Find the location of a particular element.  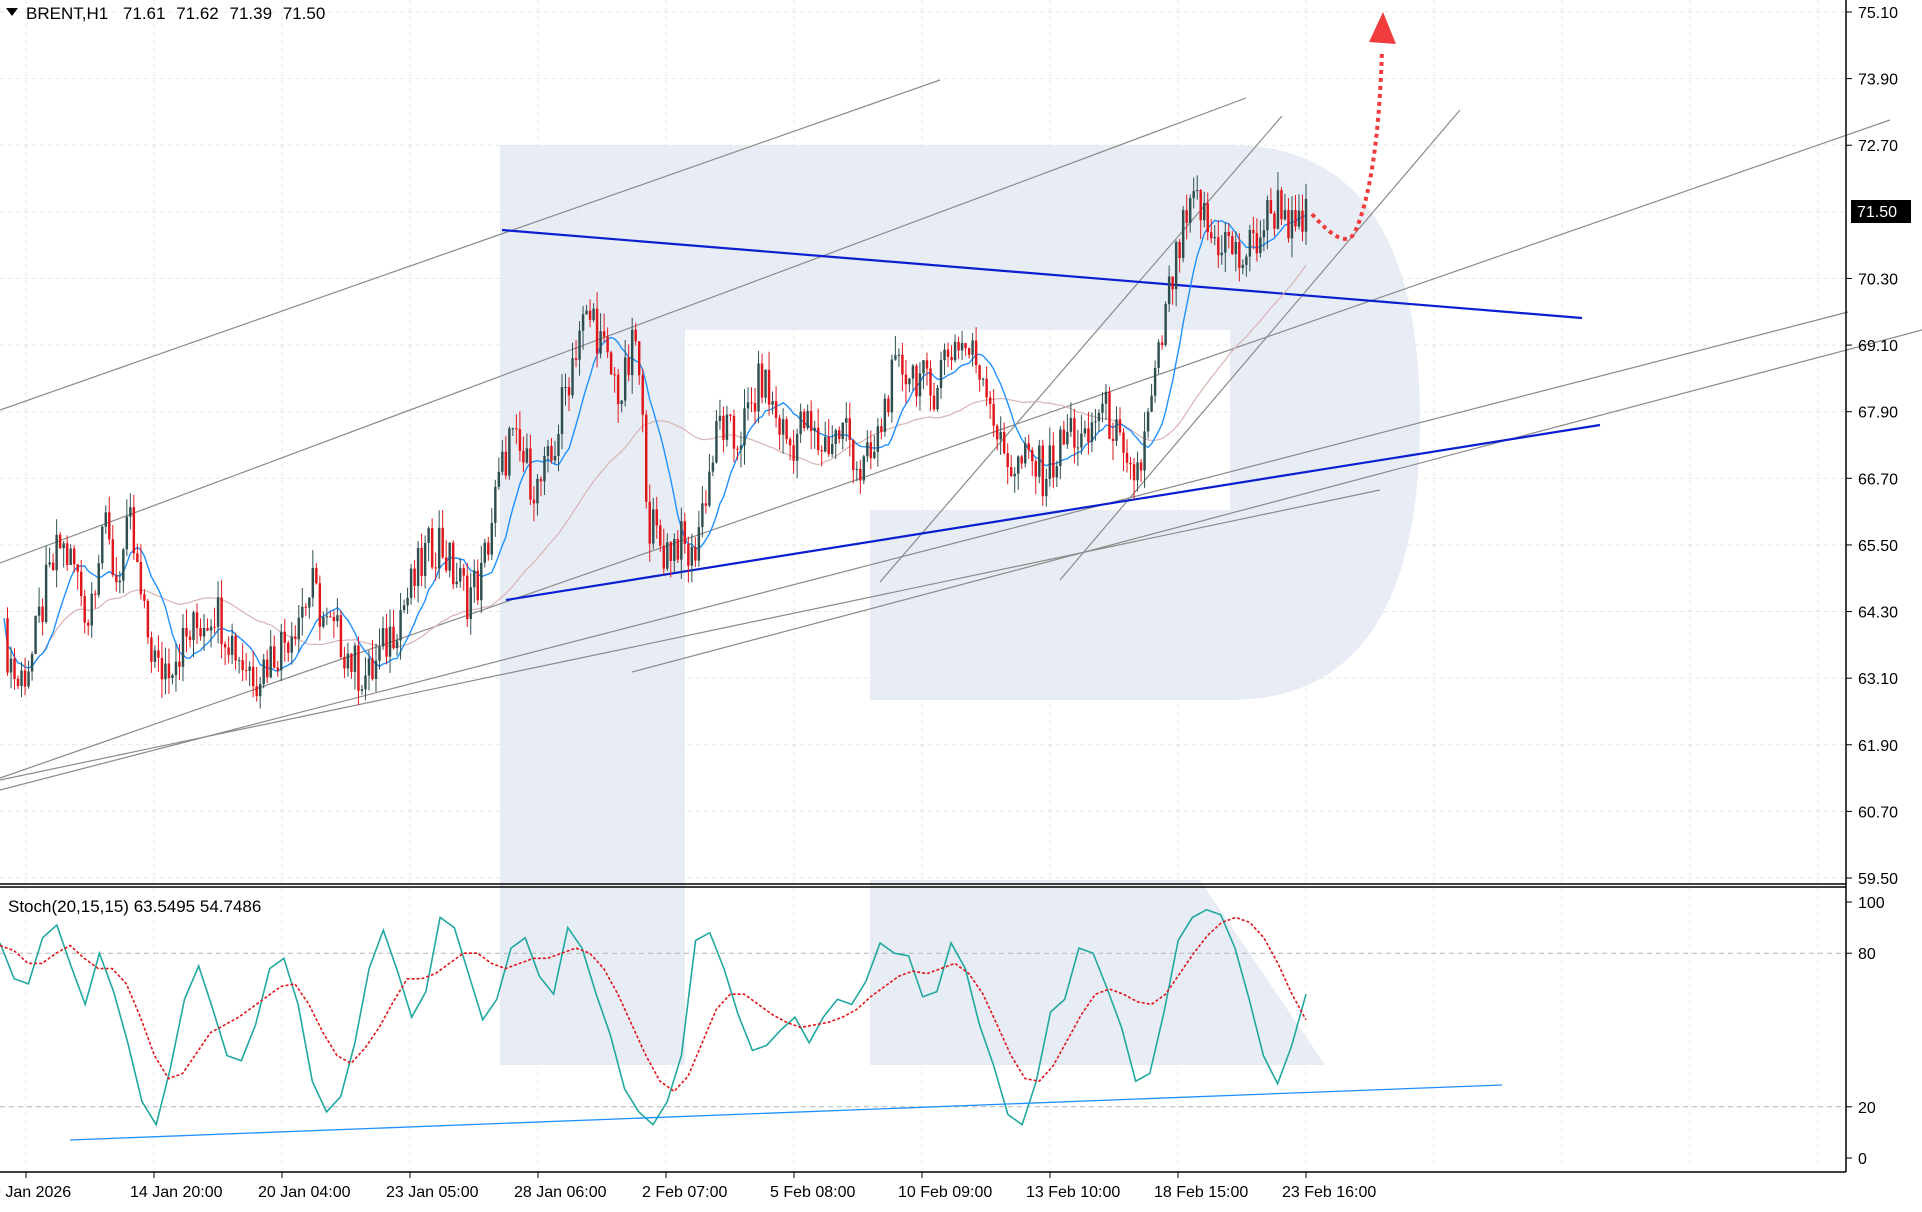

price-tick-label: 73.90 is located at coordinates (1878, 80).